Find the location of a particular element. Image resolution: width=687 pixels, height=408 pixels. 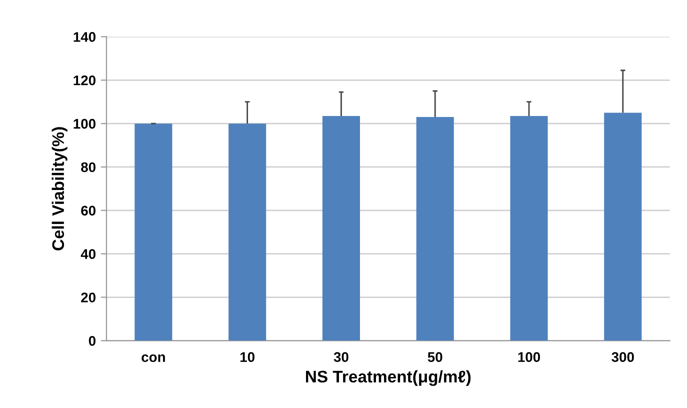

y-tick-label: 60 is located at coordinates (88, 211).